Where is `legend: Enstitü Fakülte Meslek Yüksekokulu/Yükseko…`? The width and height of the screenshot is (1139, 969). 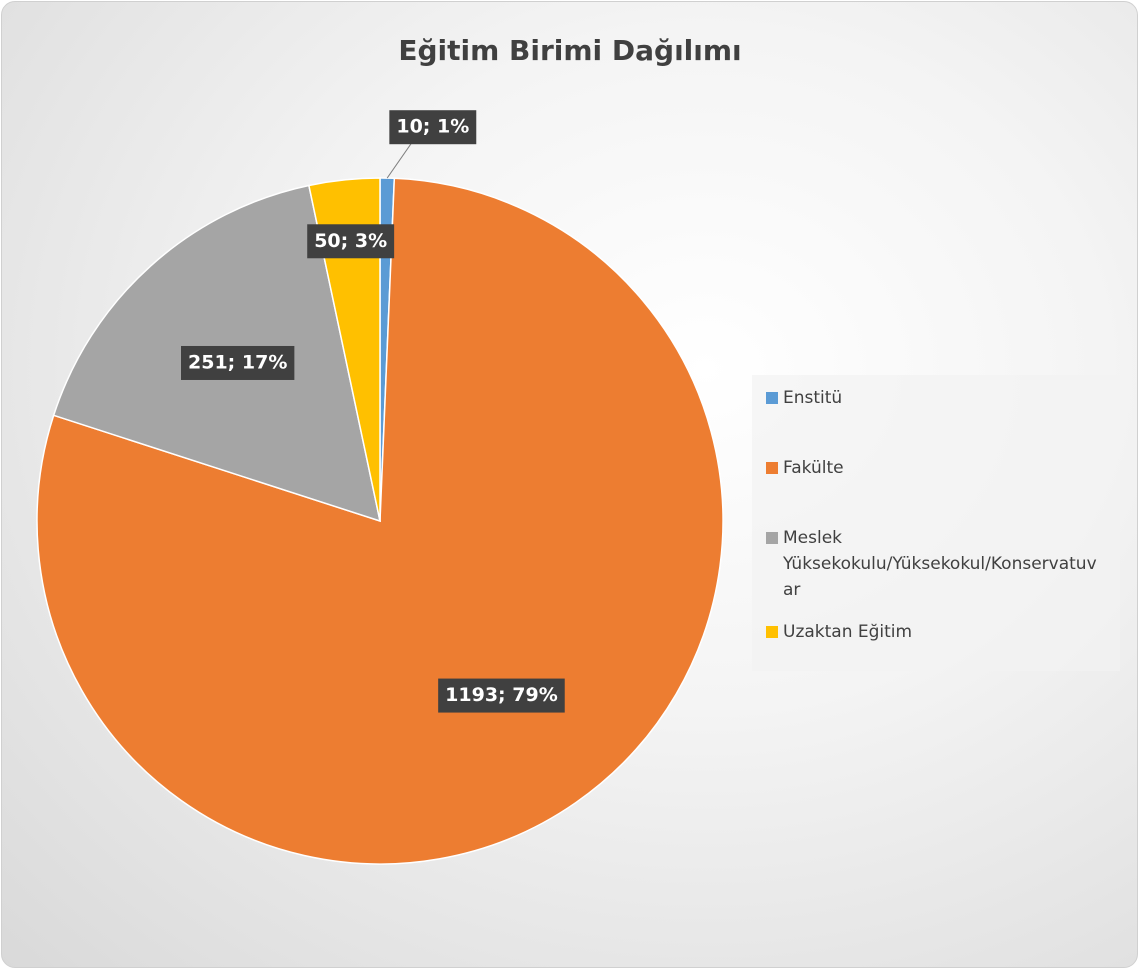
legend: Enstitü Fakülte Meslek Yüksekokulu/Yükseko… is located at coordinates (936, 523).